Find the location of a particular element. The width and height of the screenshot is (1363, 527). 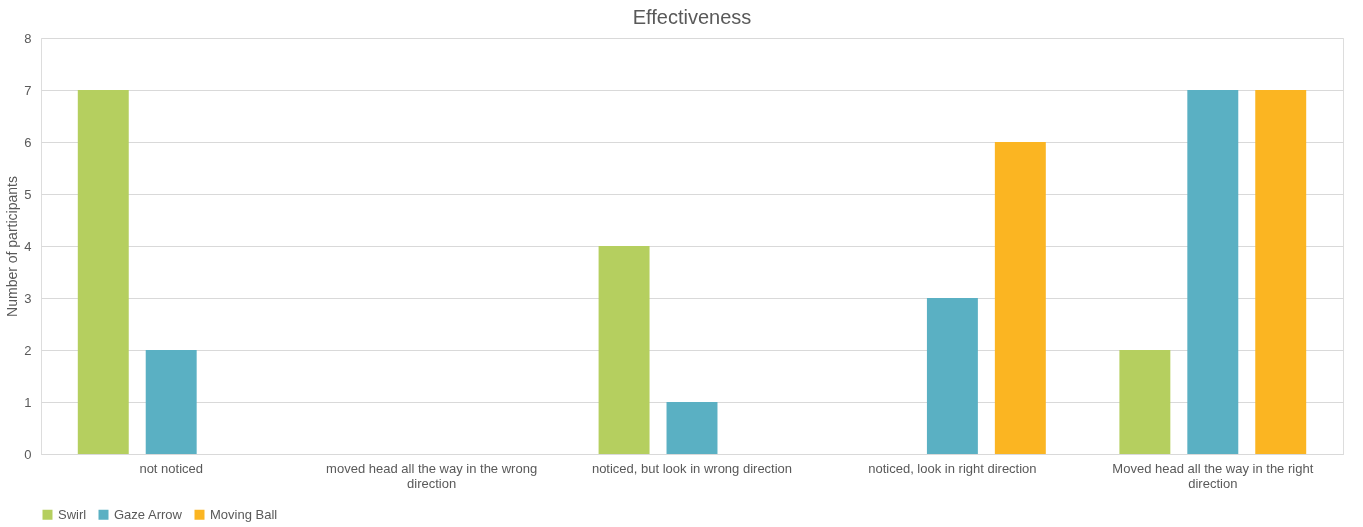

y-tick-label: 2 is located at coordinates (28, 350).